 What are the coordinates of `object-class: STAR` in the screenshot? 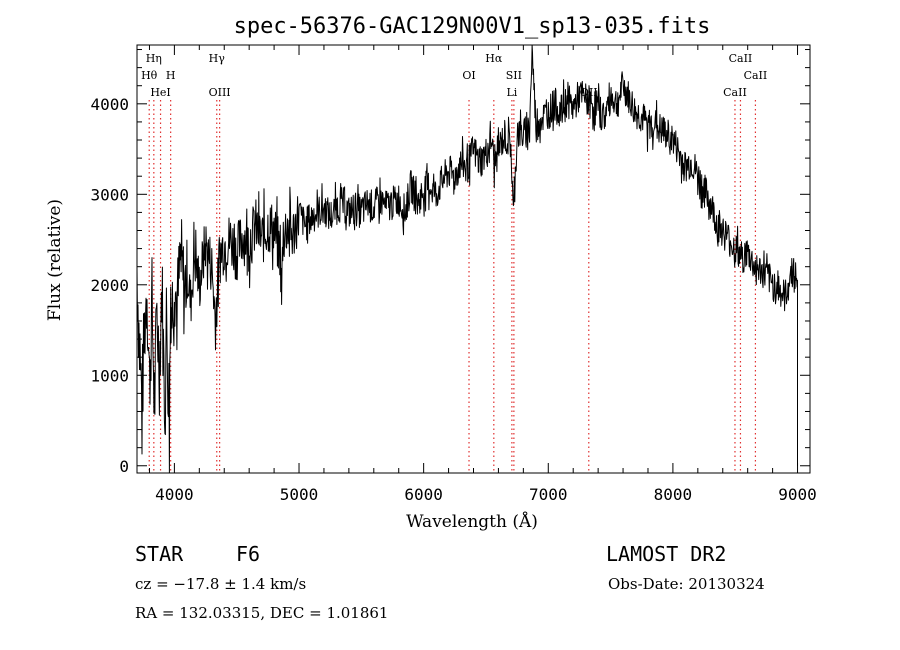 It's located at (159, 554).